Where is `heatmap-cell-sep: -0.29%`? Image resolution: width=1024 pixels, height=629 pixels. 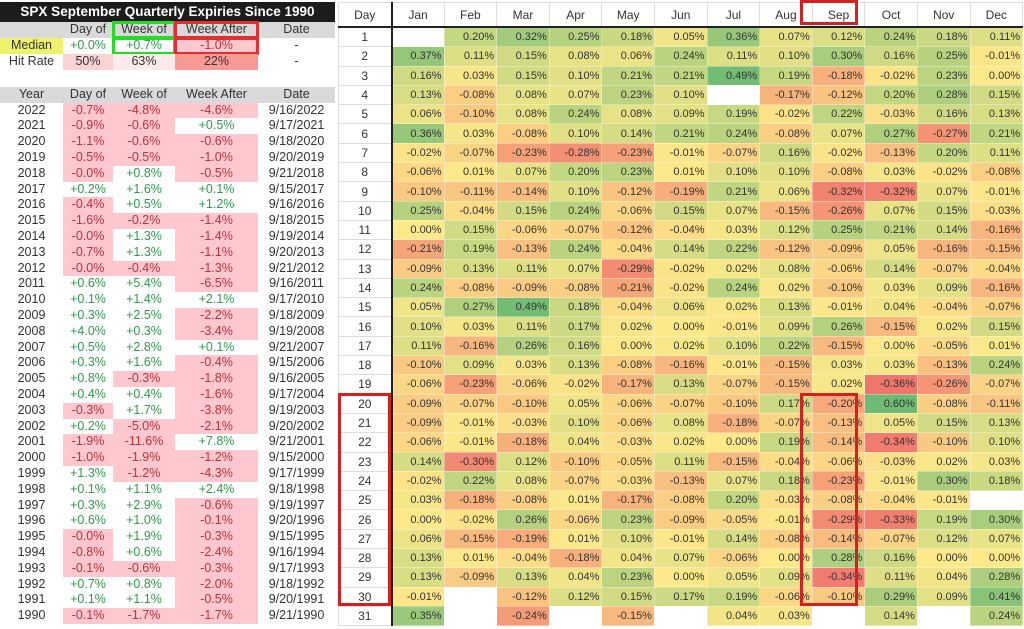
heatmap-cell-sep: -0.29% is located at coordinates (838, 519).